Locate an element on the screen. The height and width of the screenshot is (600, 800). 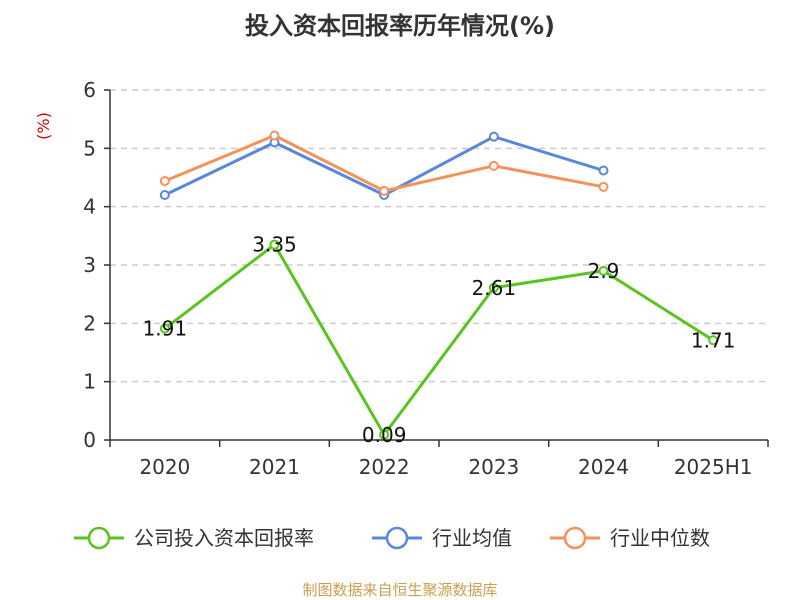
y-tick-label: 6 is located at coordinates (89, 90).